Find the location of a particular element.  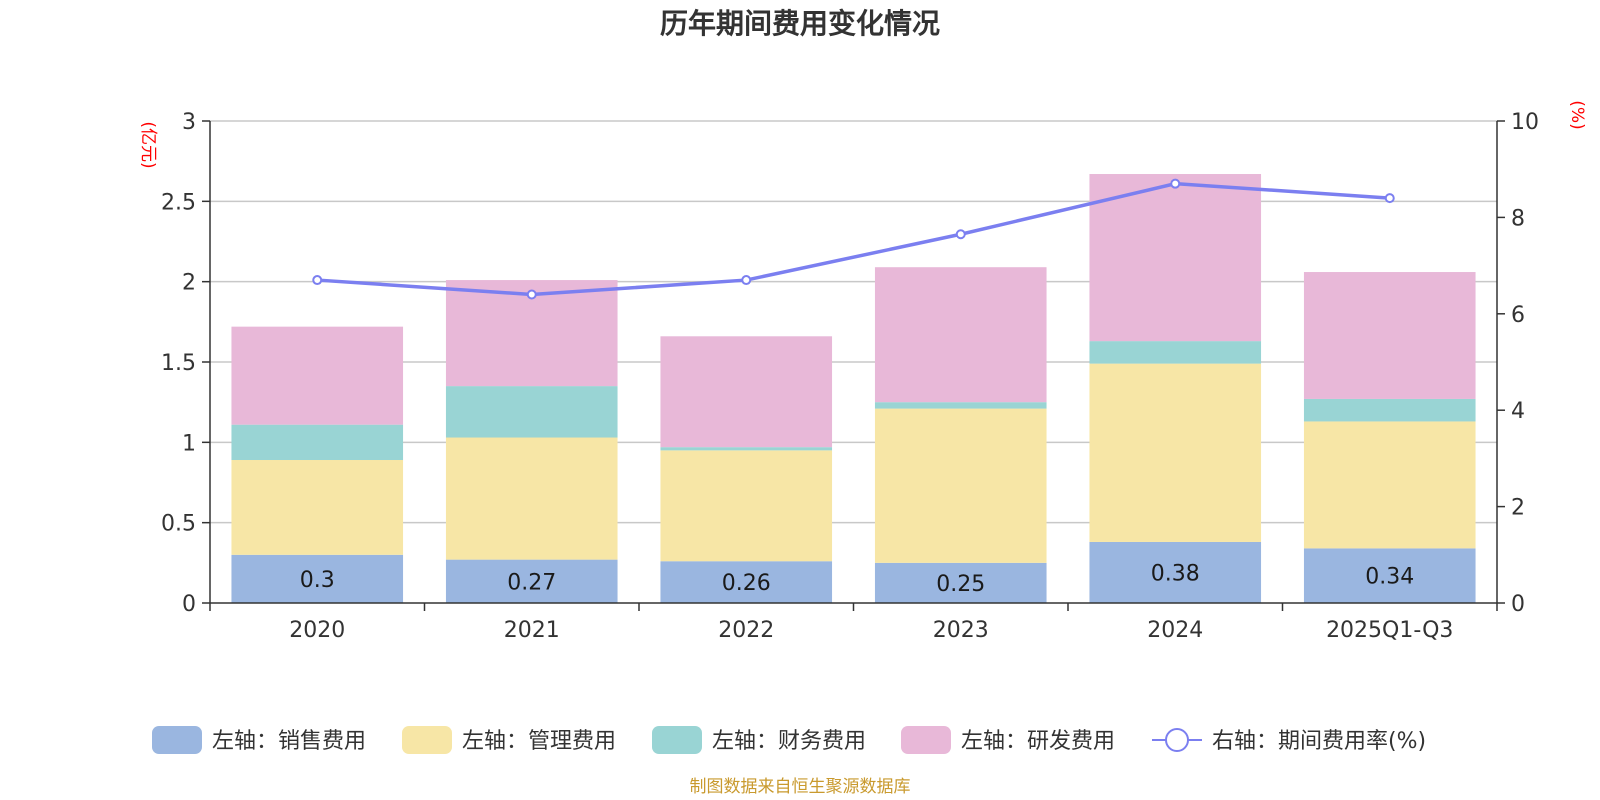

data-label: 0.3 is located at coordinates (317, 580).